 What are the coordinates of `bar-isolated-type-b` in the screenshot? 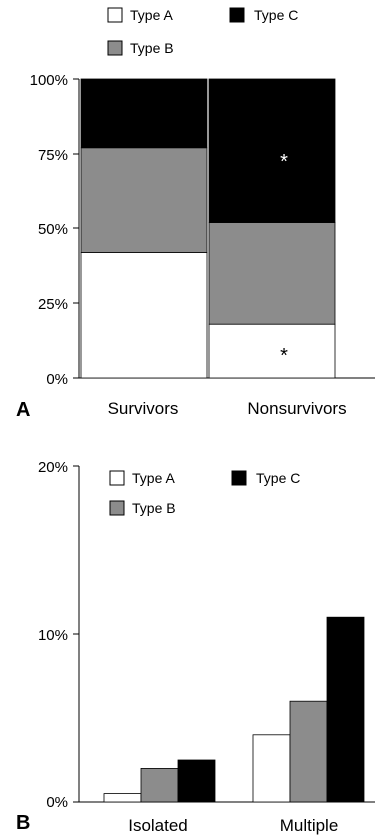 It's located at (159, 785).